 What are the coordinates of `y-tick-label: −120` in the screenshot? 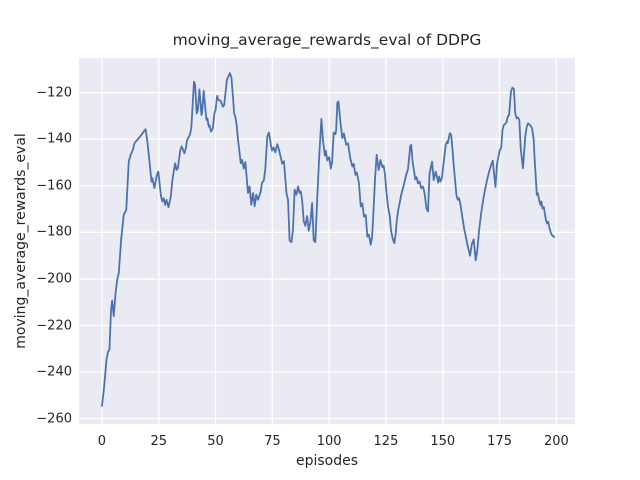 It's located at (54, 93).